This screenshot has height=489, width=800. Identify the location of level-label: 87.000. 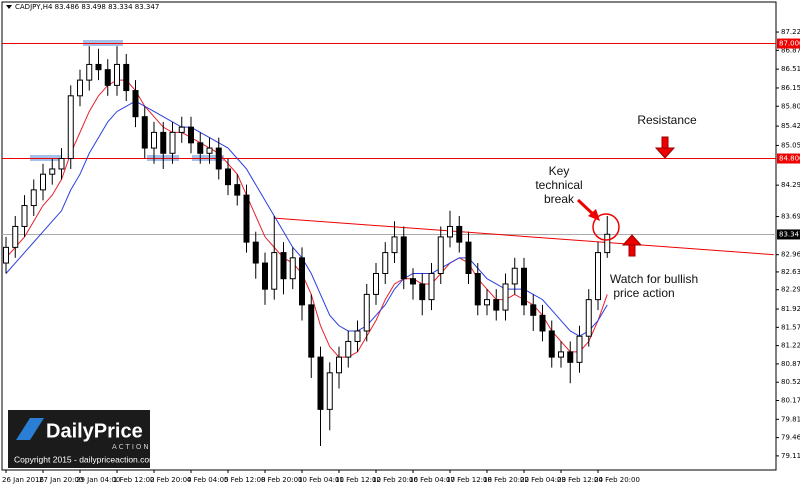
(789, 44).